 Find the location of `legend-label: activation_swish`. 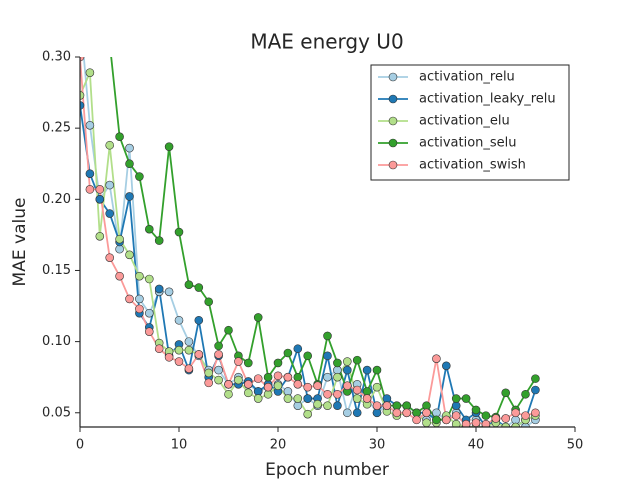

legend-label: activation_swish is located at coordinates (472, 165).